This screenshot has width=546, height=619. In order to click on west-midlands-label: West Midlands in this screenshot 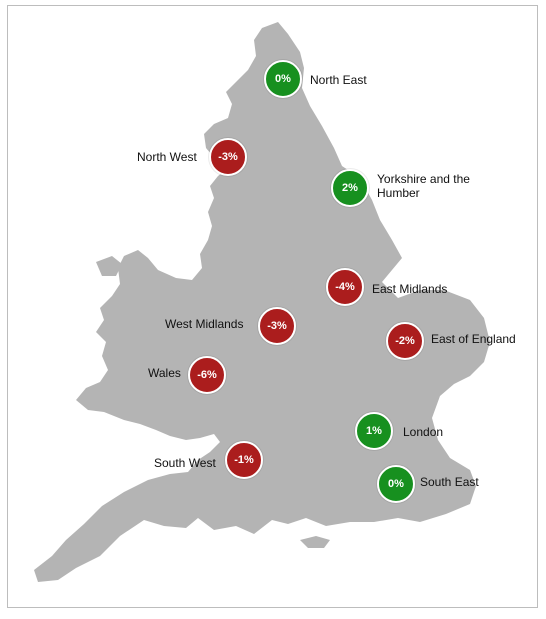, I will do `click(204, 324)`.